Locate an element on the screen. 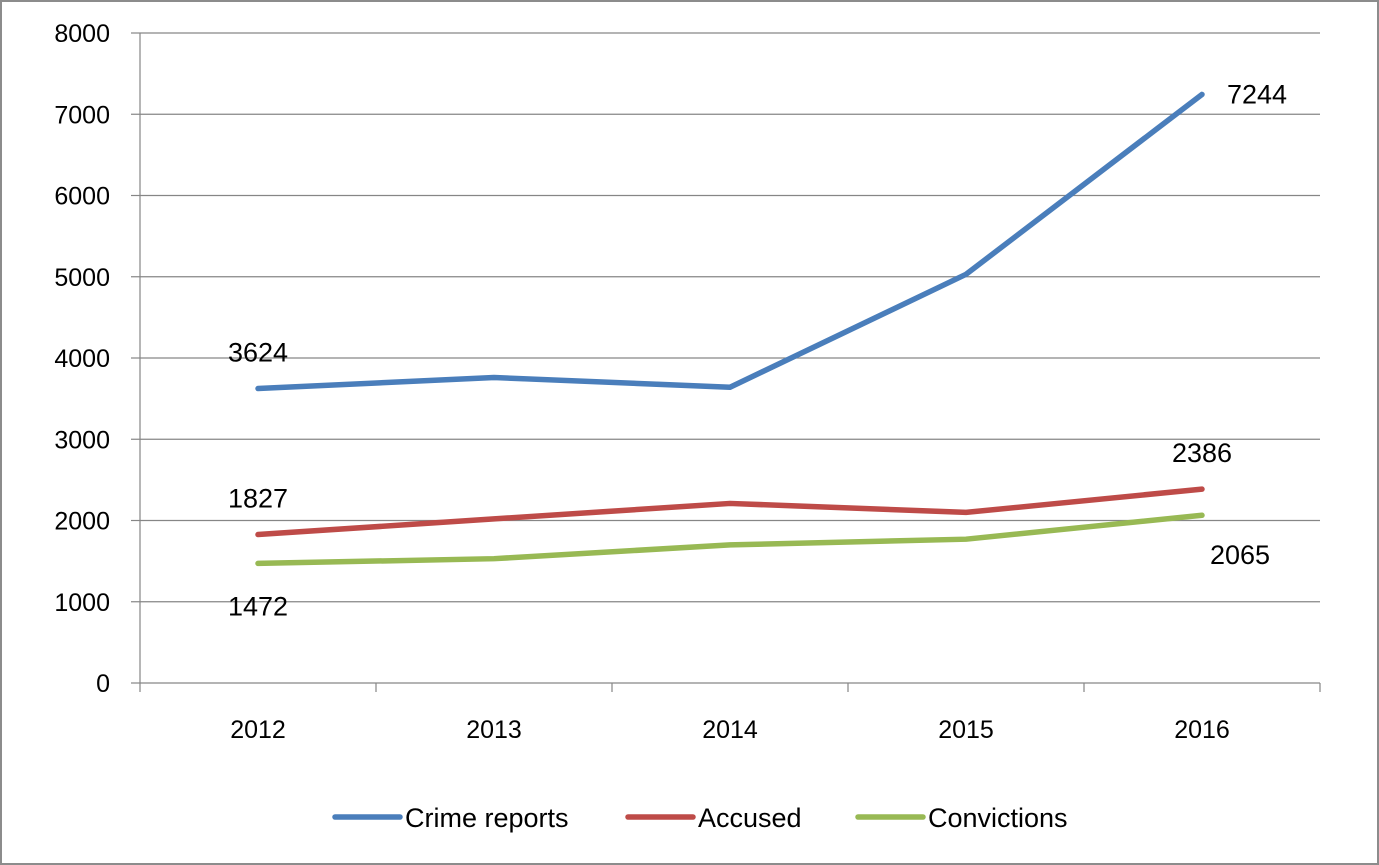  x-tick-labels: 2012 2013 2014 2015 2016 is located at coordinates (730, 730).